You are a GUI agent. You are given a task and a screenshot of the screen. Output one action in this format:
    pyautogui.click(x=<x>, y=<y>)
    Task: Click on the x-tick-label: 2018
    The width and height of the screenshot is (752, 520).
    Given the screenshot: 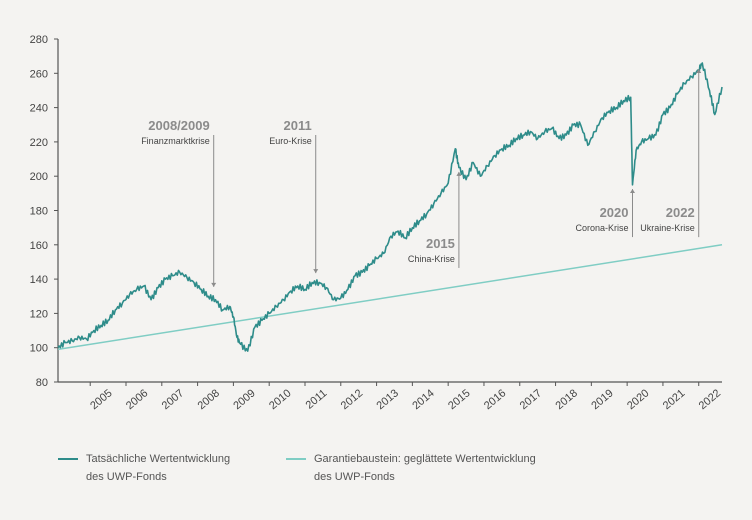 What is the action you would take?
    pyautogui.click(x=567, y=399)
    